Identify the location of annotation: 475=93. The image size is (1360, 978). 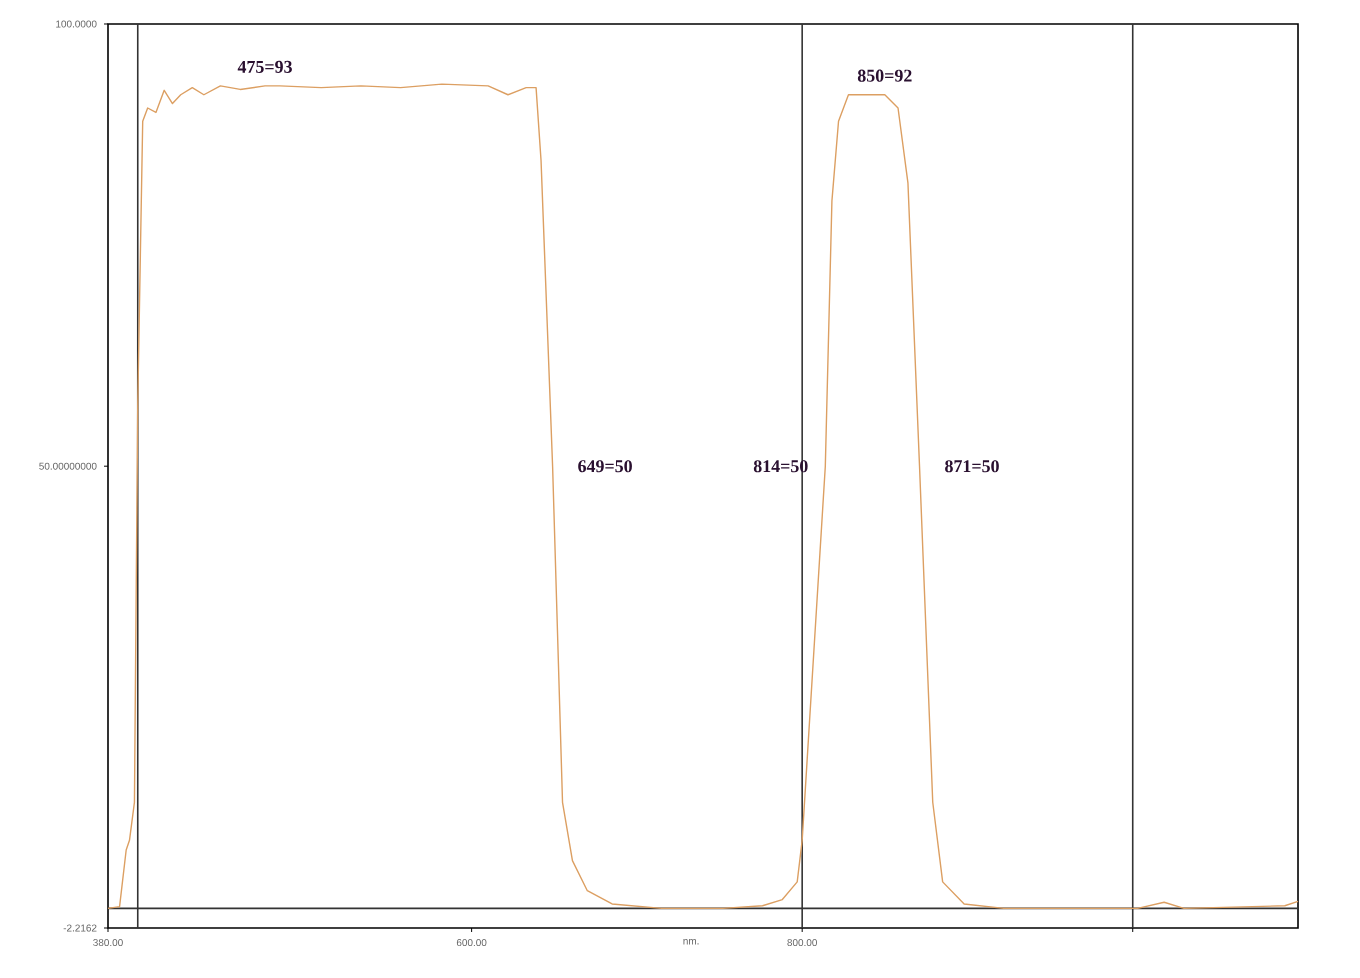
(264, 66).